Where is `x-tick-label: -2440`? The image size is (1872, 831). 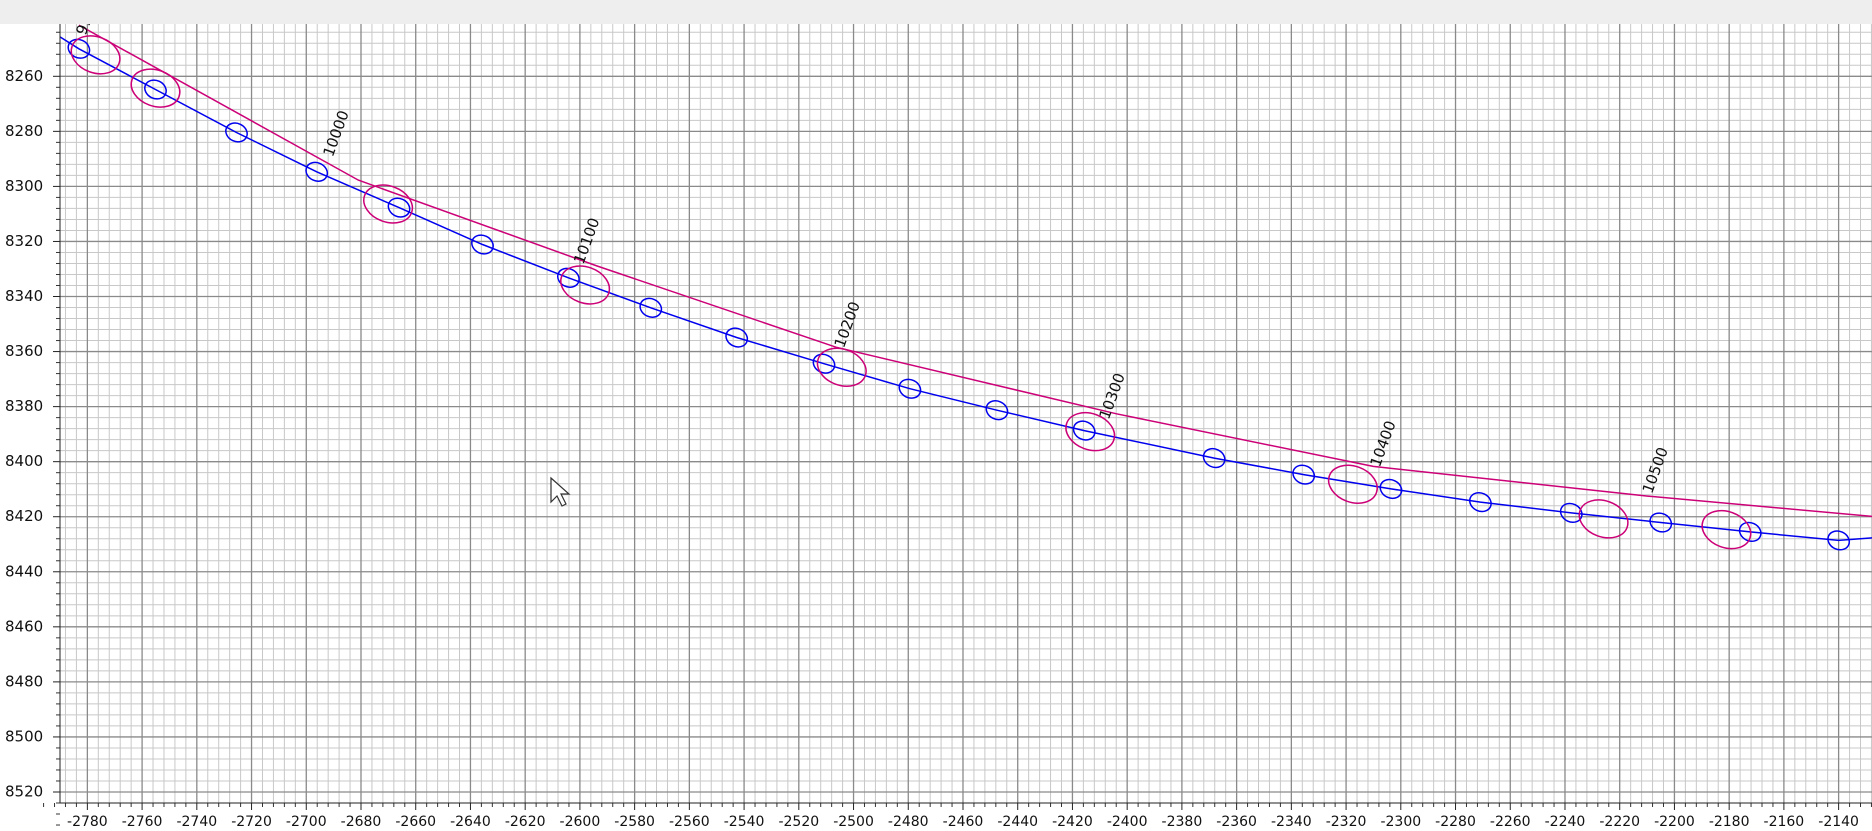 x-tick-label: -2440 is located at coordinates (1017, 822).